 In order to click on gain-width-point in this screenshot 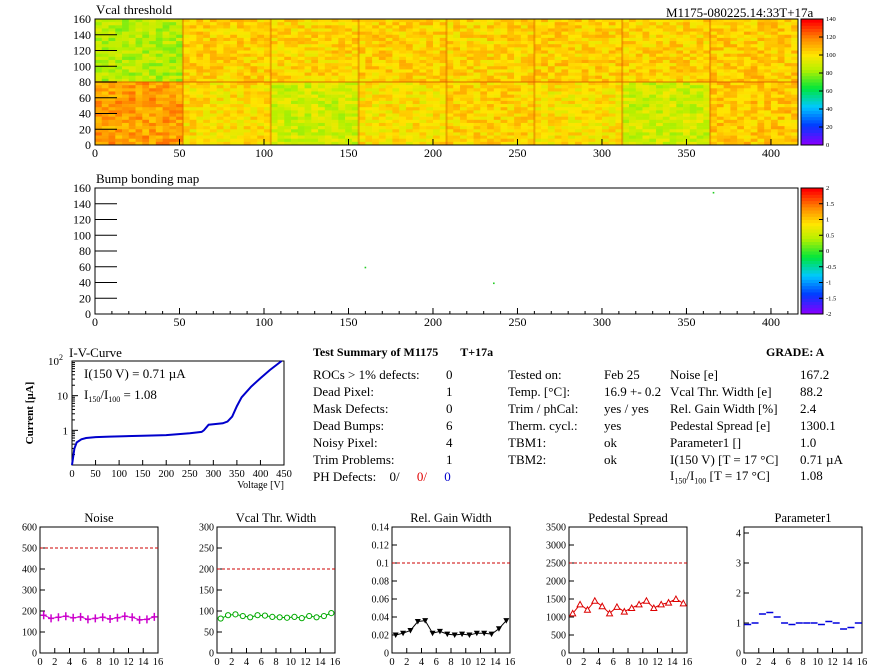, I will do `click(447, 634)`.